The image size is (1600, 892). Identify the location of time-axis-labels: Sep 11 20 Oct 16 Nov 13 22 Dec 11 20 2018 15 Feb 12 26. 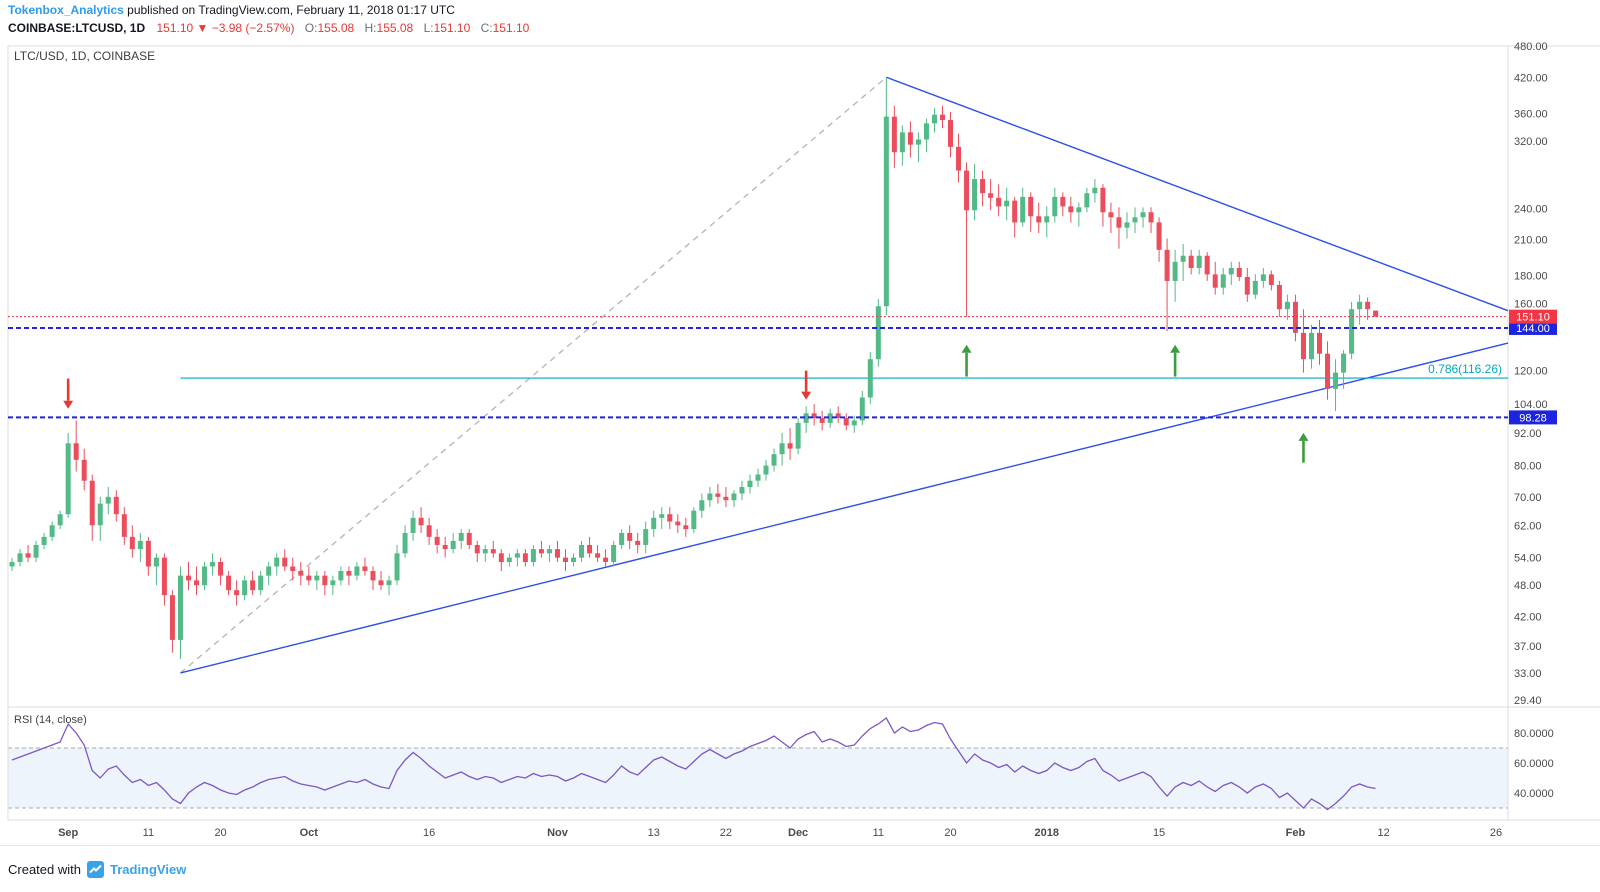
(780, 833).